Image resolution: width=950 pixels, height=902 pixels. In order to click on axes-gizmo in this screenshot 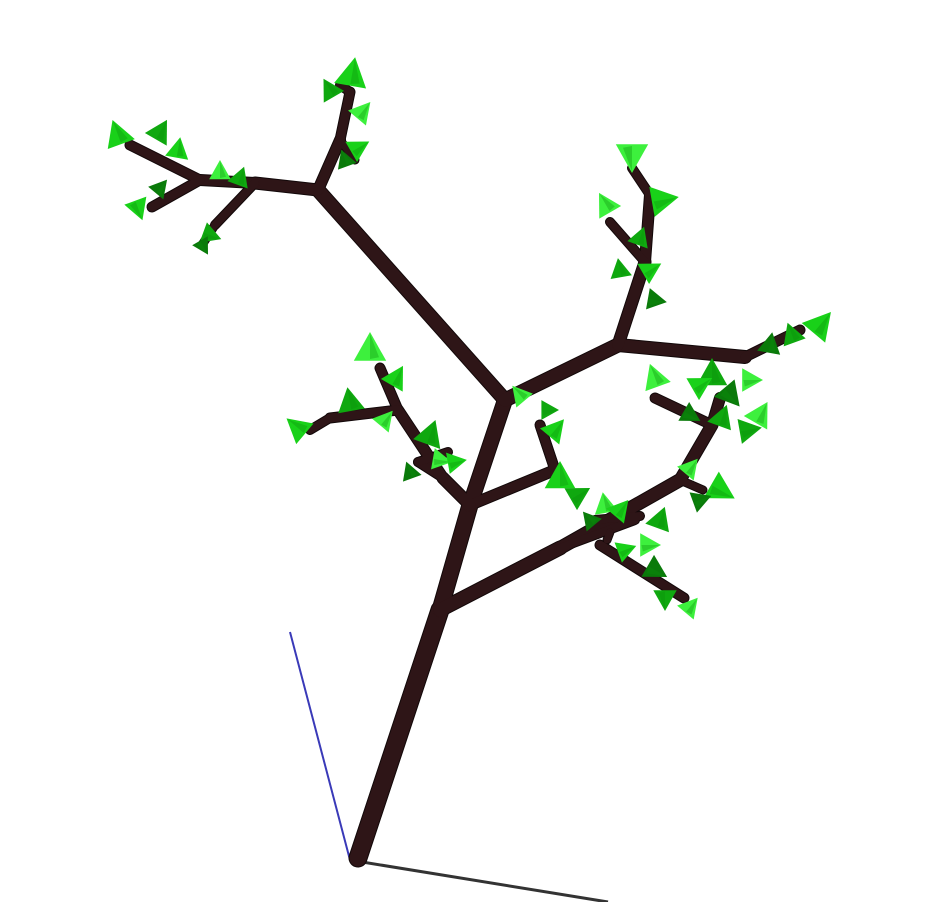, I will do `click(449, 766)`.